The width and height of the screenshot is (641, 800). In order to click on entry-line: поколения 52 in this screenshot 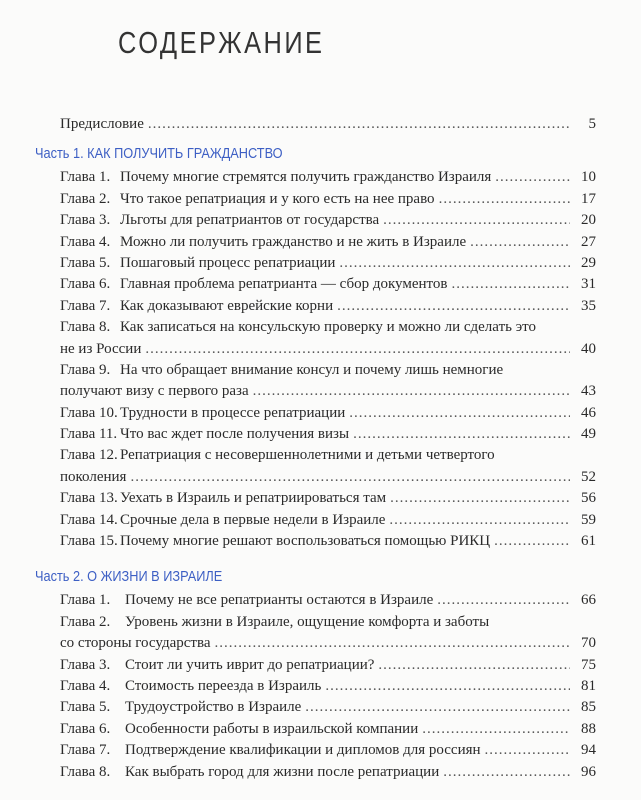, I will do `click(328, 477)`.